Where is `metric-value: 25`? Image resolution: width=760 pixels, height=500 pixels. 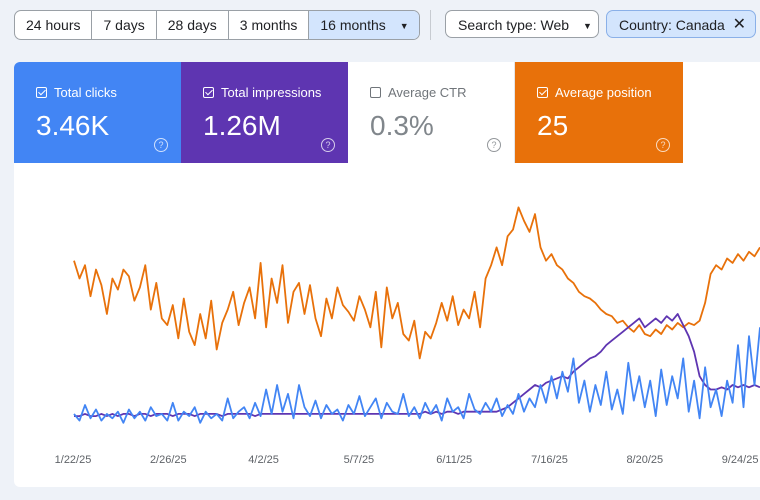
metric-value: 25 is located at coordinates (553, 125).